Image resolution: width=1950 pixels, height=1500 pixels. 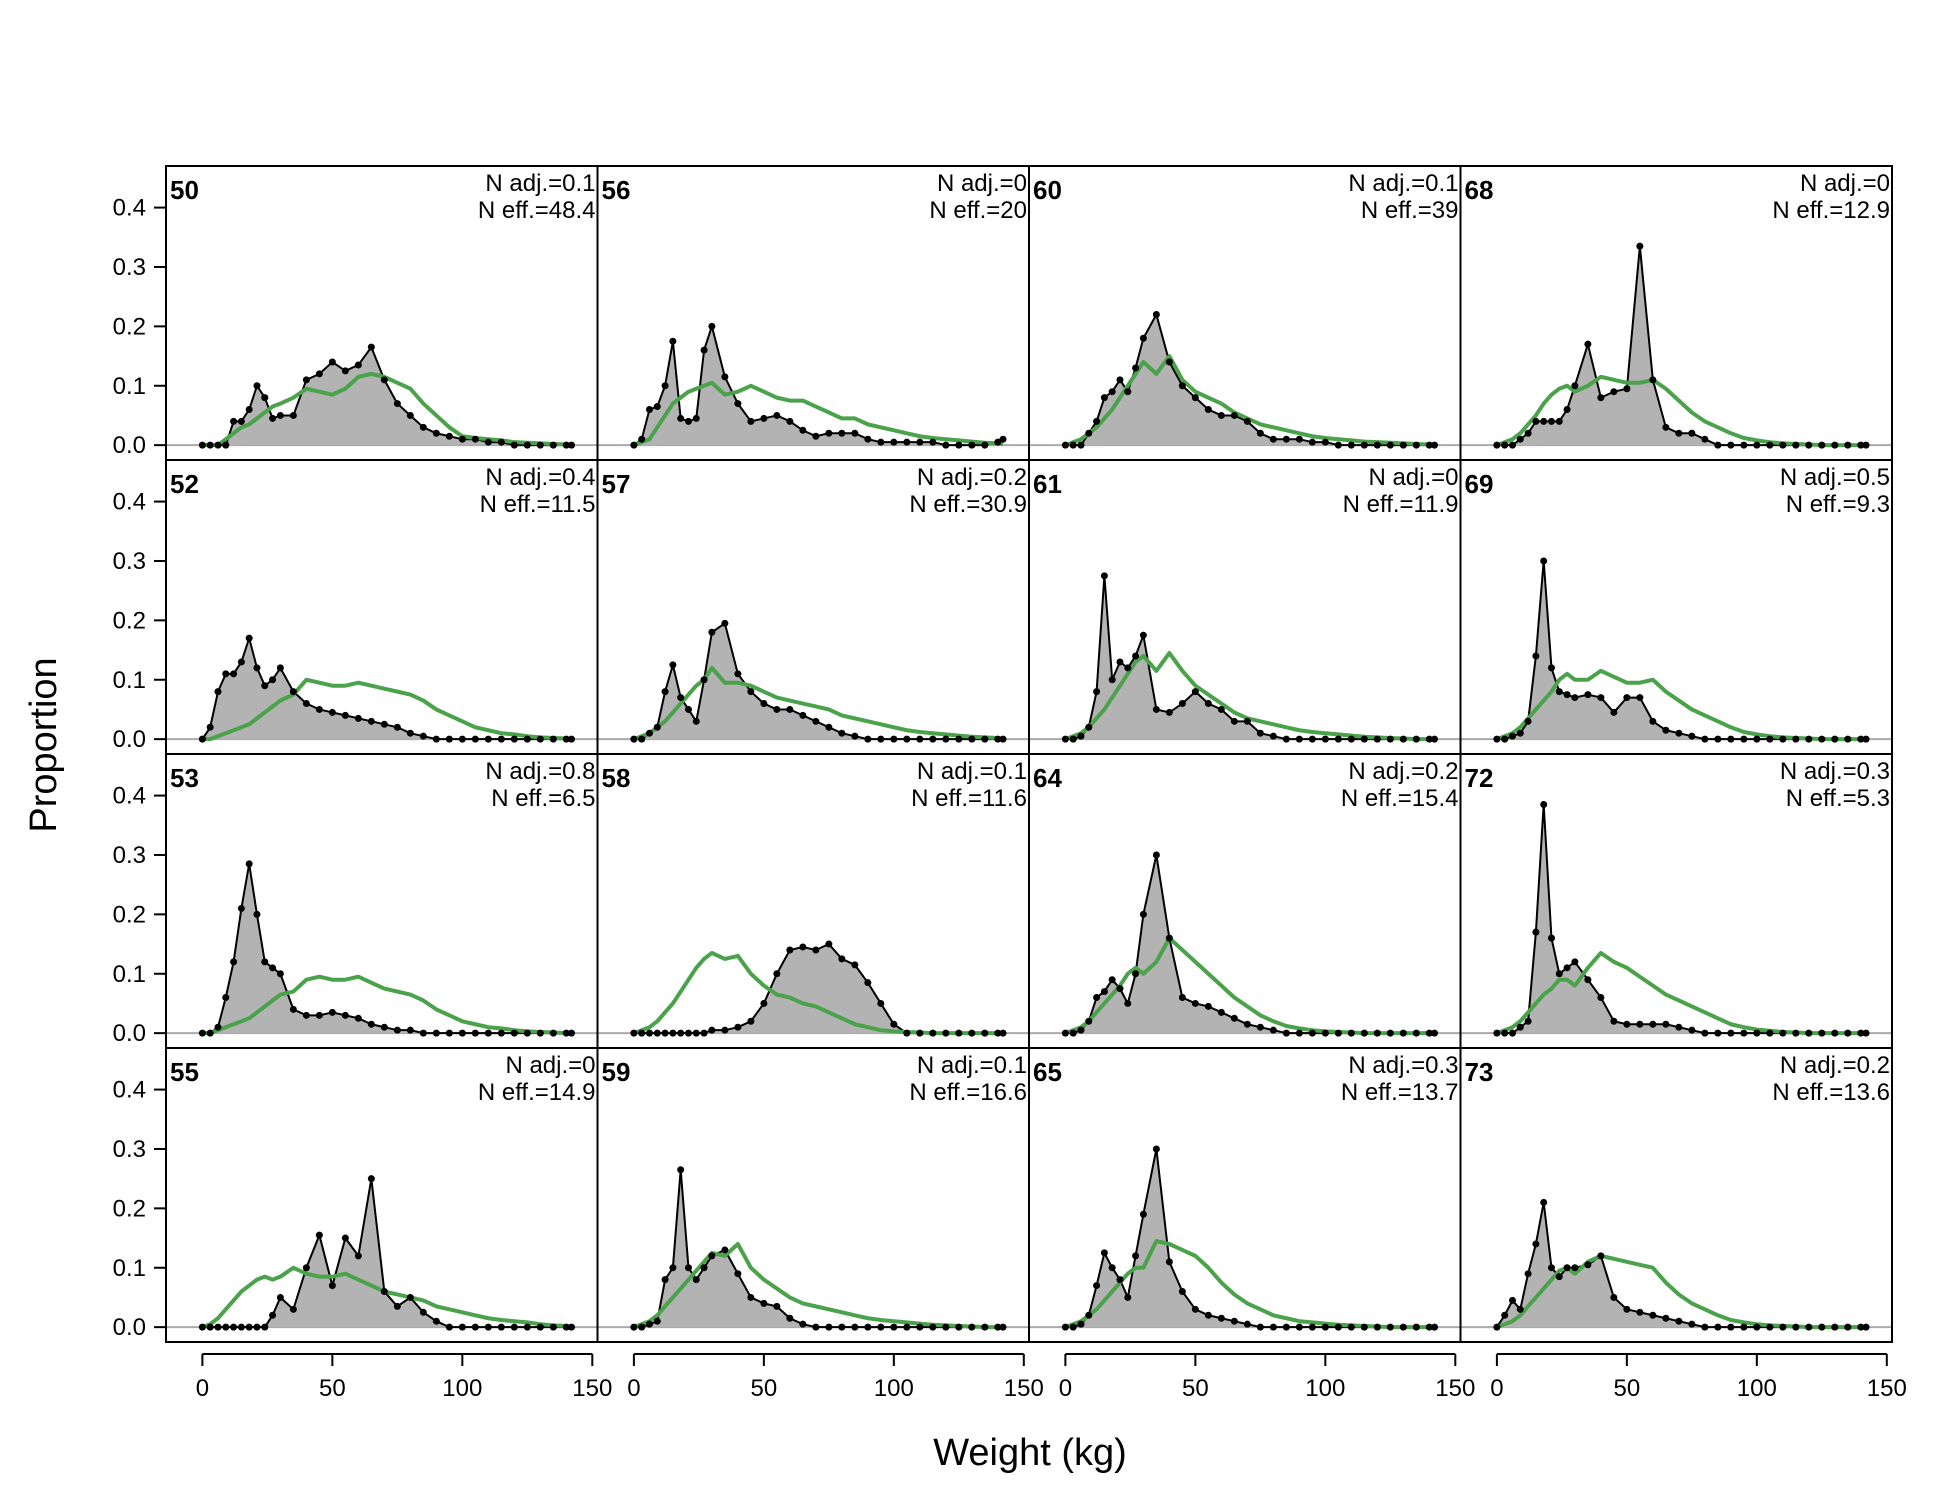 I want to click on y-axis-title: Proportion, so click(x=44, y=744).